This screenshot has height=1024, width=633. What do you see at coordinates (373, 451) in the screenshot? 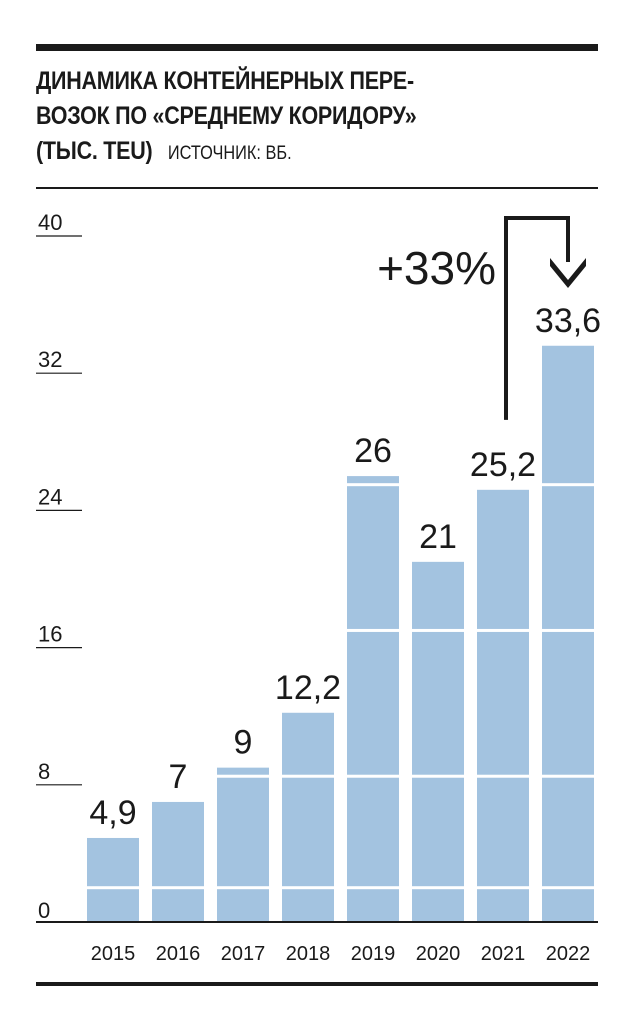
I see `value-label: 26` at bounding box center [373, 451].